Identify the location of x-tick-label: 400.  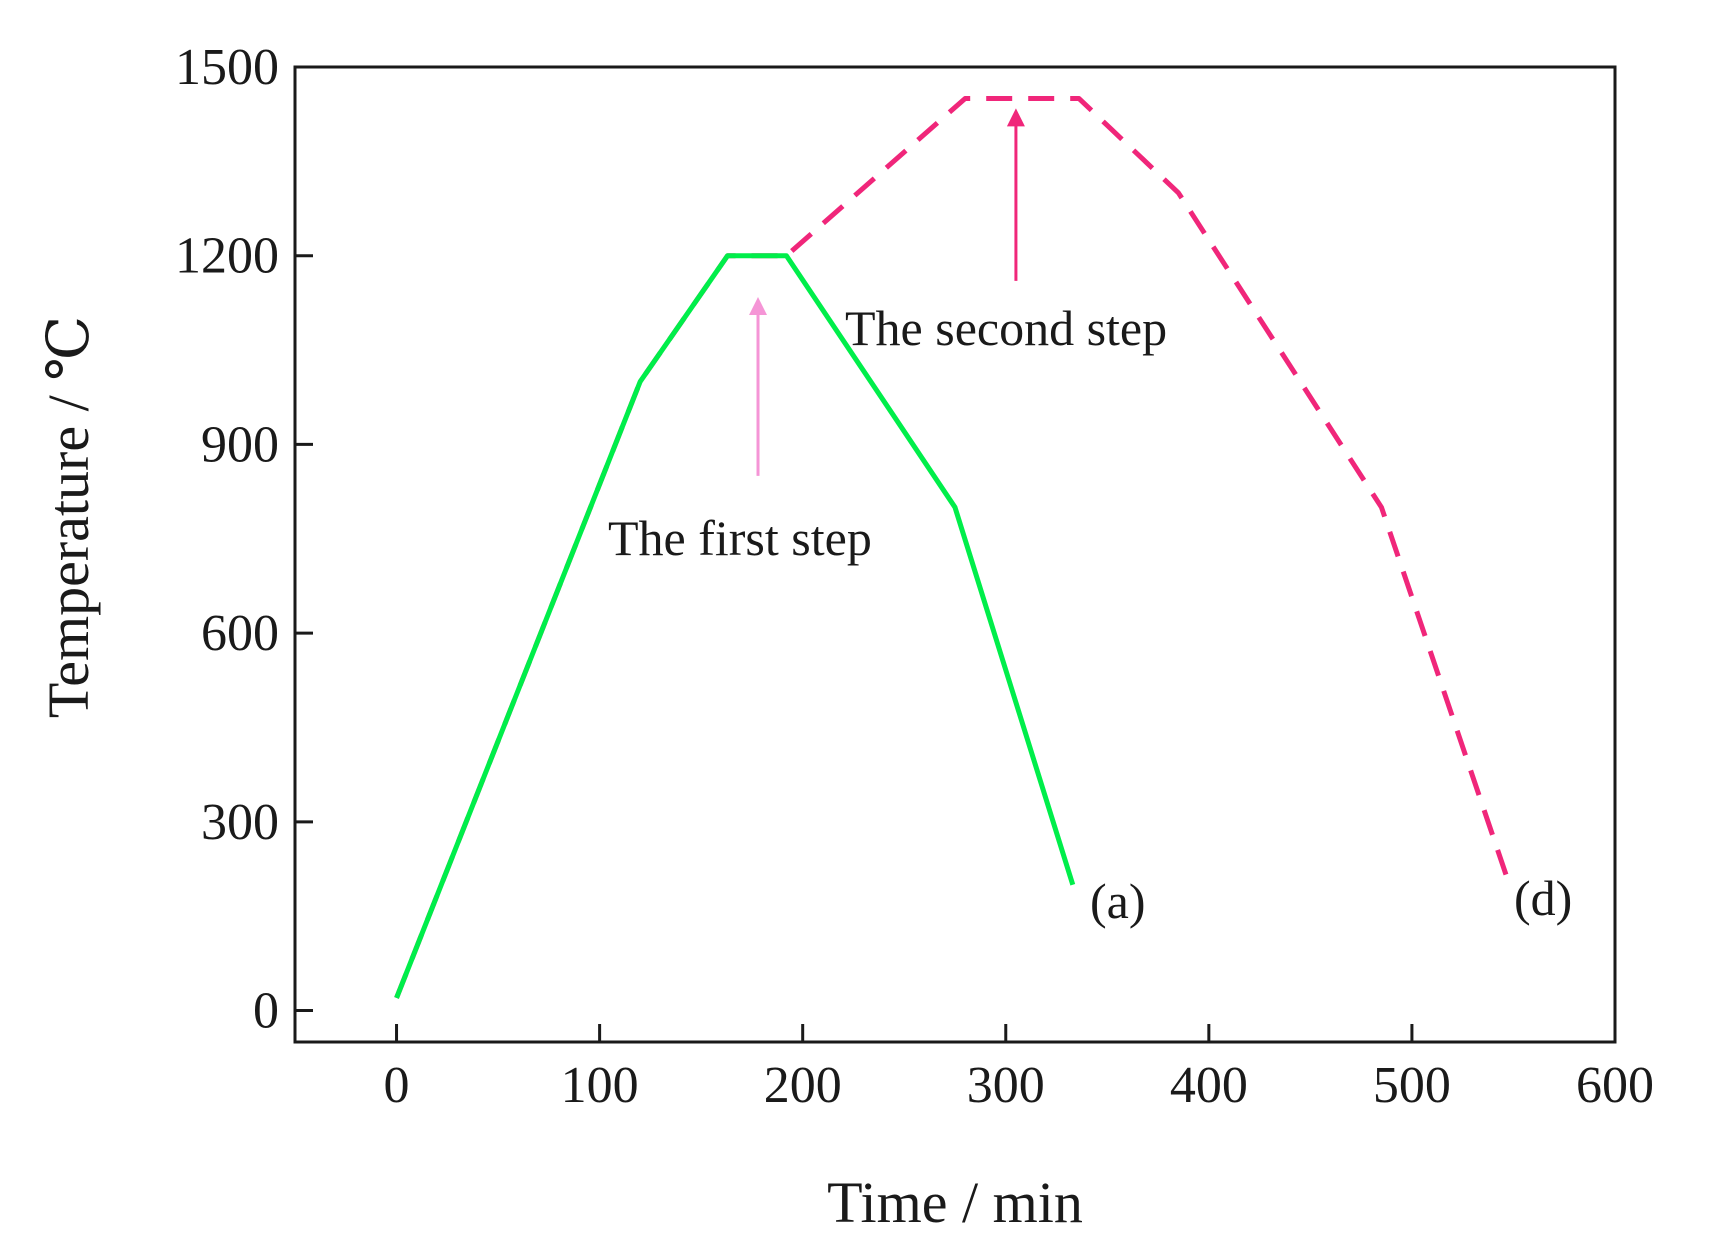
(1209, 1085).